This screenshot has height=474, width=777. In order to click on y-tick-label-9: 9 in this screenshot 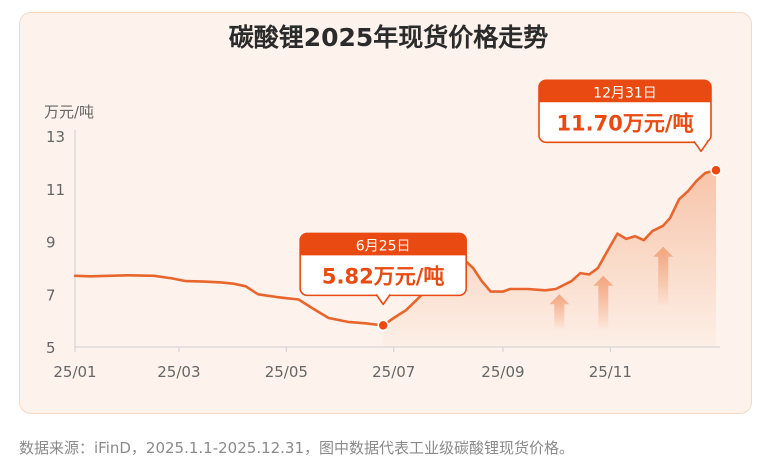, I will do `click(51, 243)`.